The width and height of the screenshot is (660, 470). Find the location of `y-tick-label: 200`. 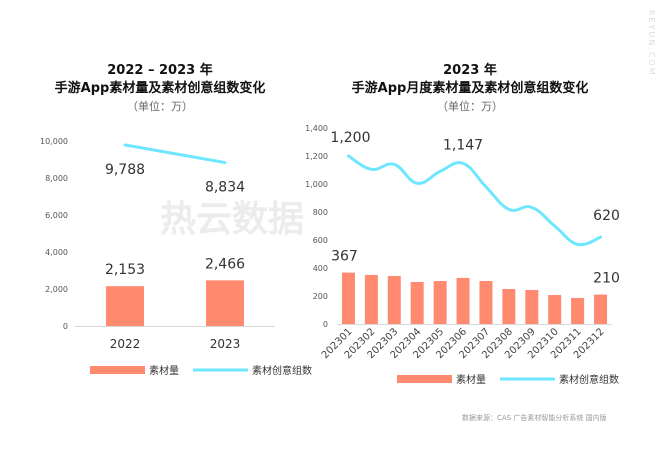

y-tick-label: 200 is located at coordinates (320, 296).